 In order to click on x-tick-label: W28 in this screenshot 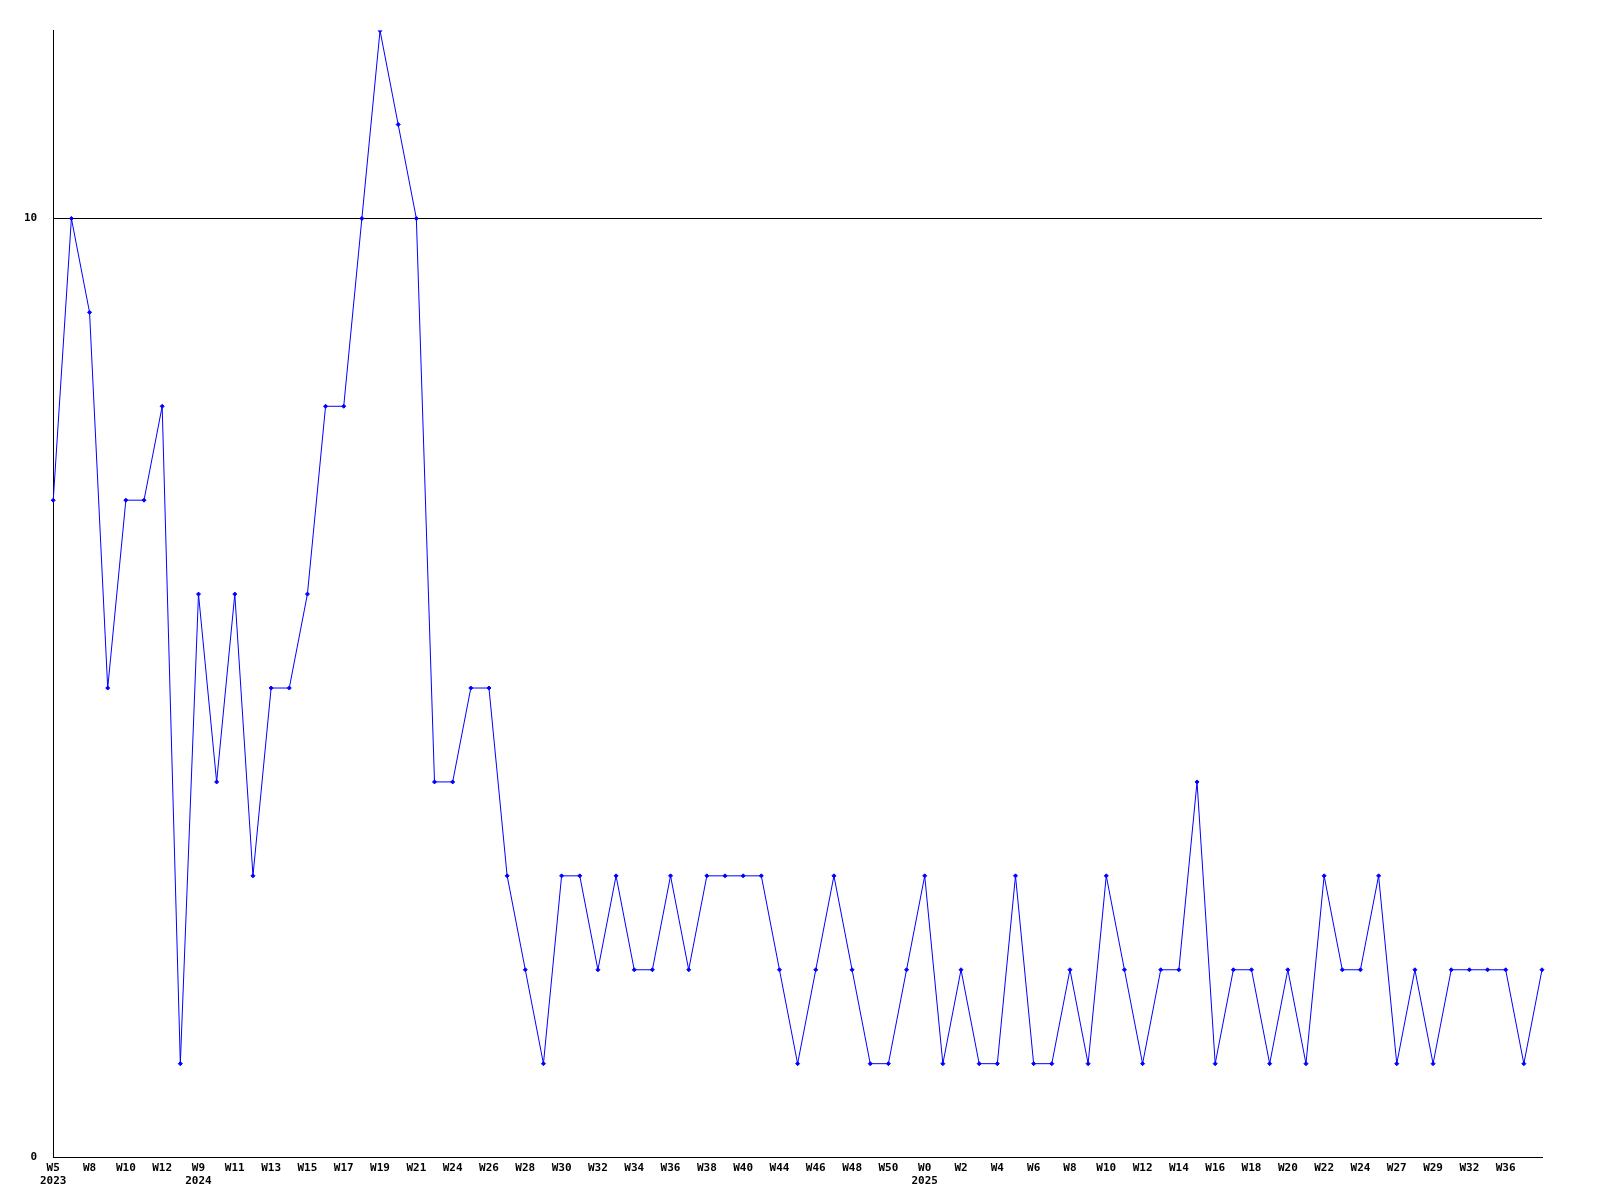, I will do `click(525, 1168)`.